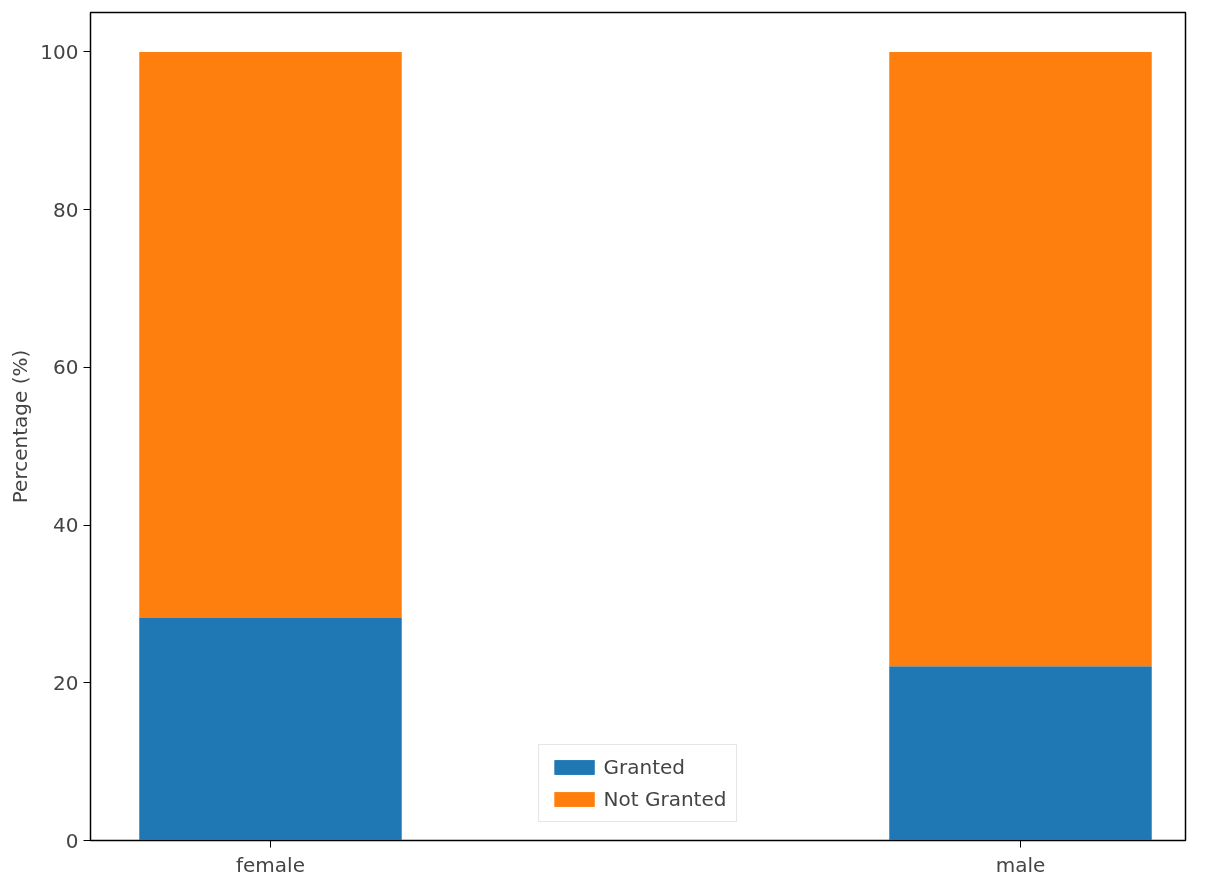  Describe the element at coordinates (66, 367) in the screenshot. I see `y-tick-label: 60` at that location.